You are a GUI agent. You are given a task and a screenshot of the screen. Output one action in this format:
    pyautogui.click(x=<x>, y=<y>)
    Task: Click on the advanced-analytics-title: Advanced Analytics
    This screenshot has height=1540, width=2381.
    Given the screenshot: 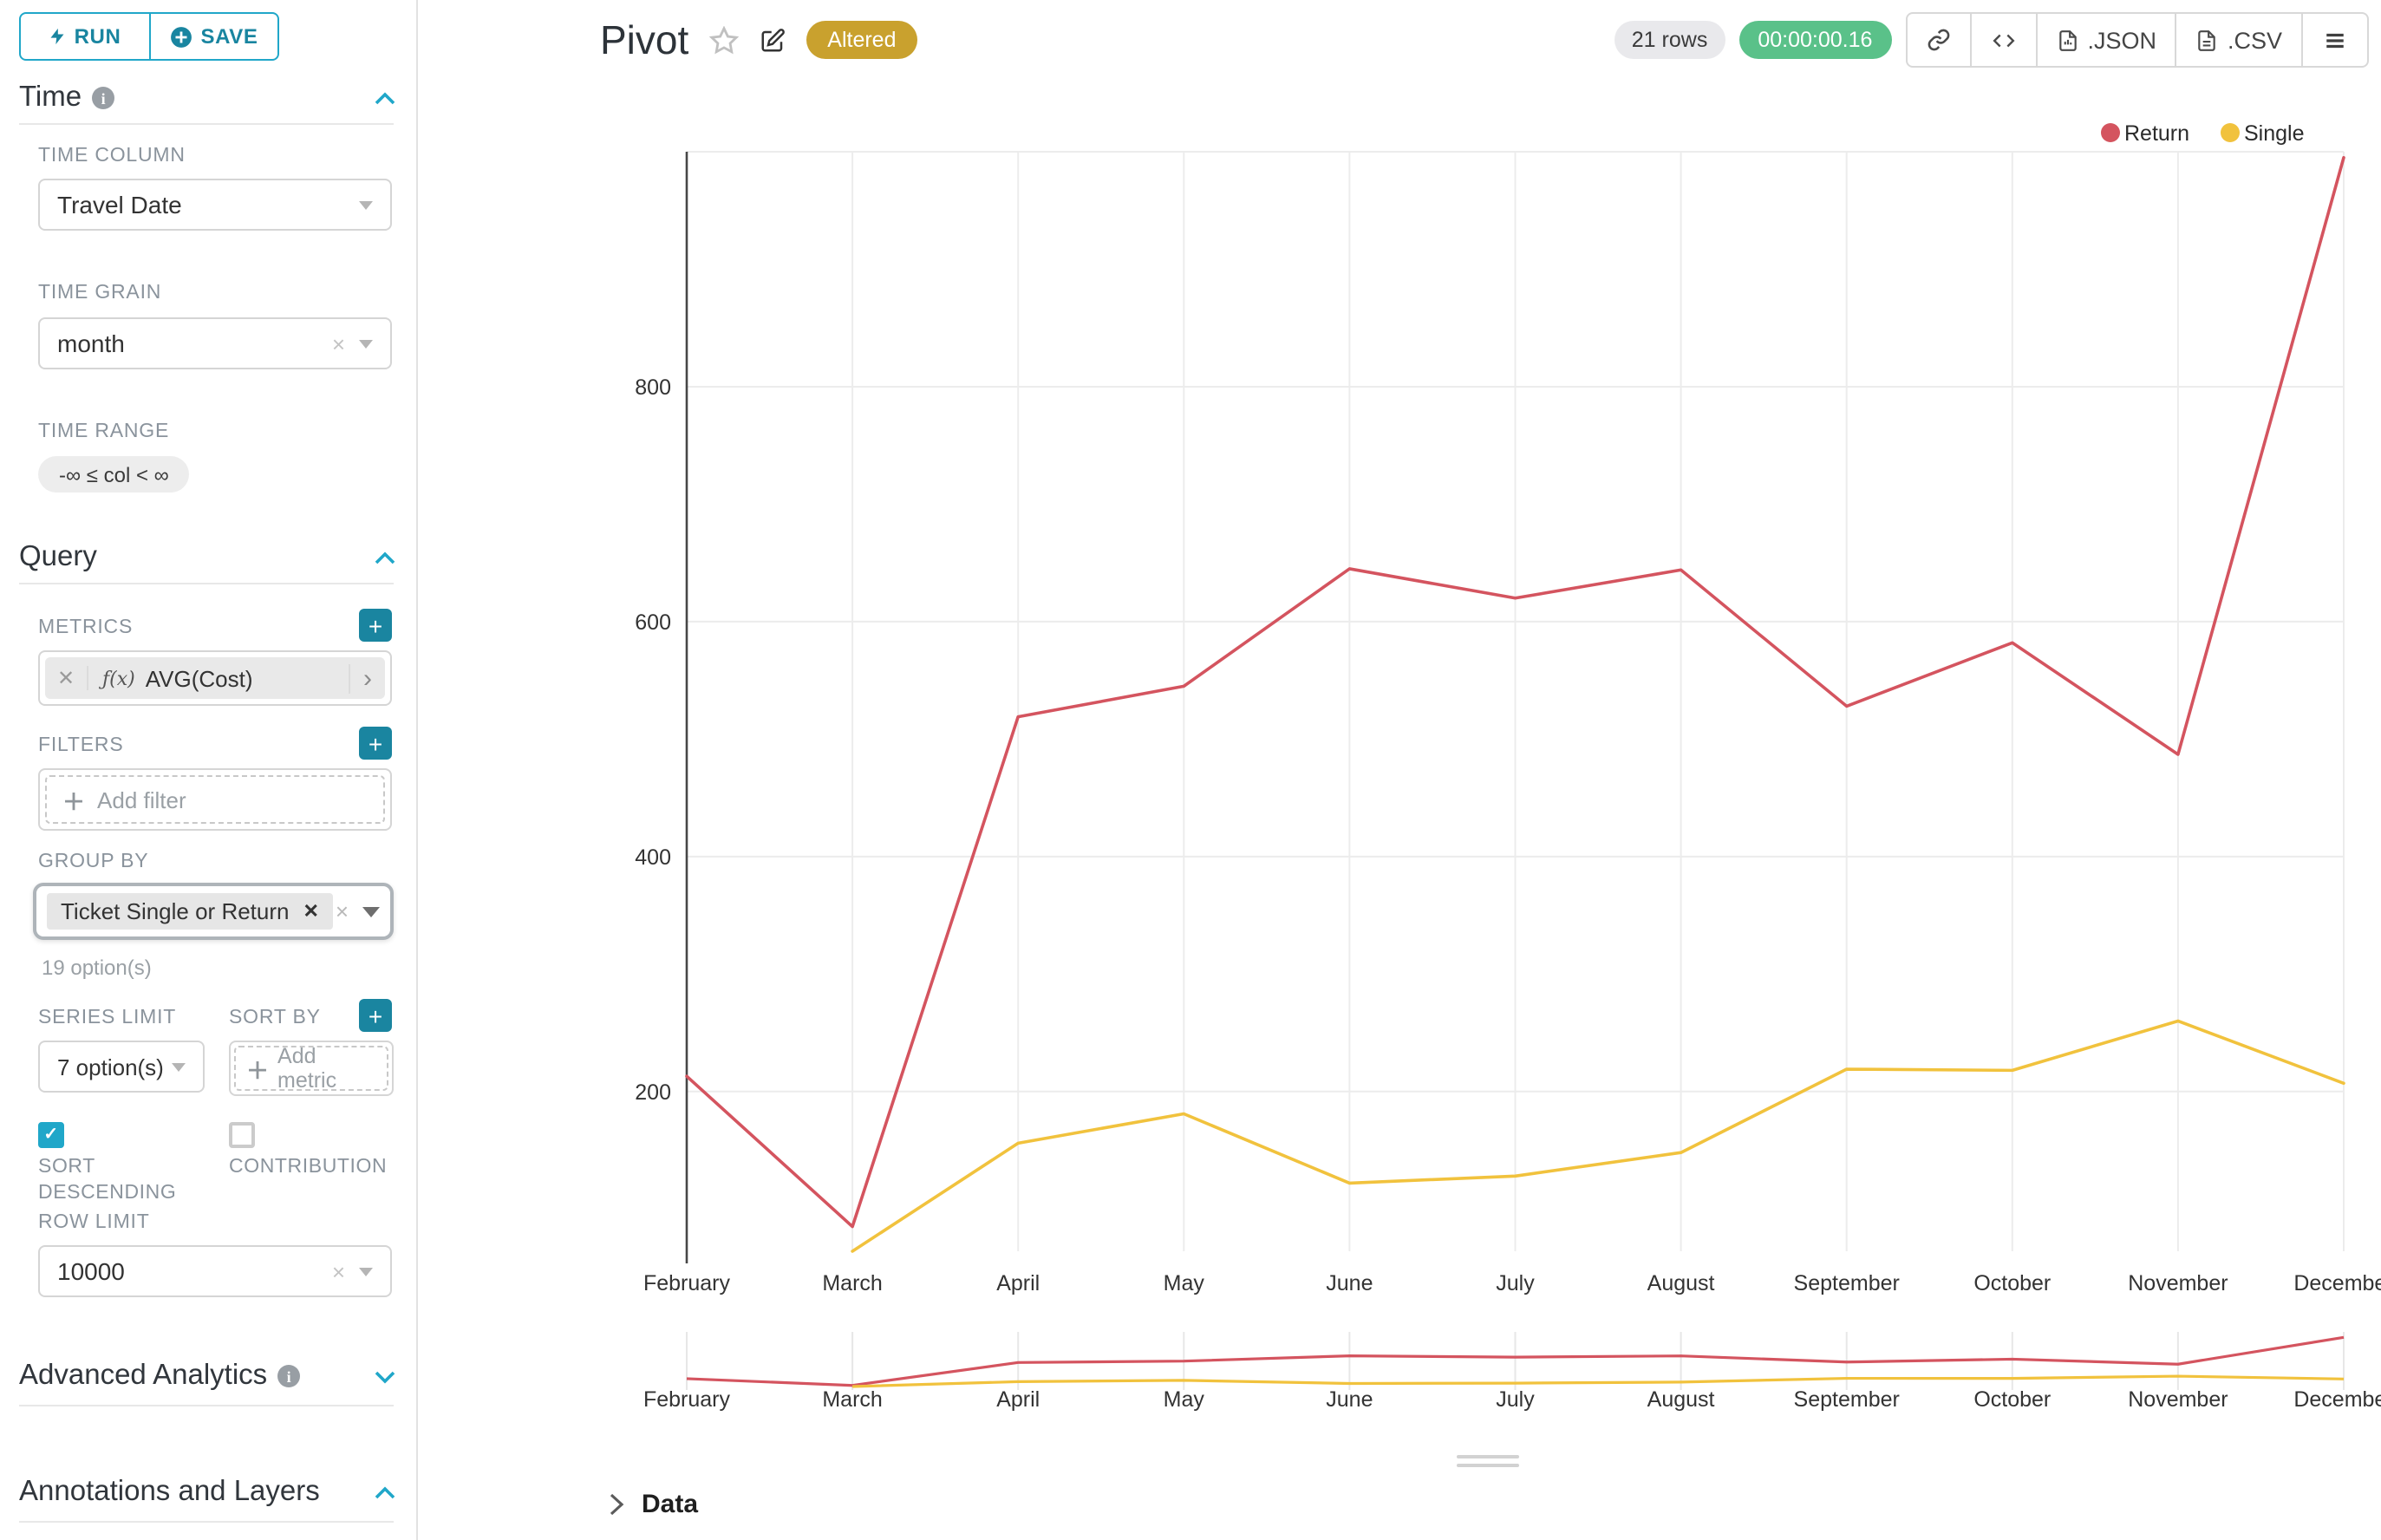 What is the action you would take?
    pyautogui.click(x=143, y=1375)
    